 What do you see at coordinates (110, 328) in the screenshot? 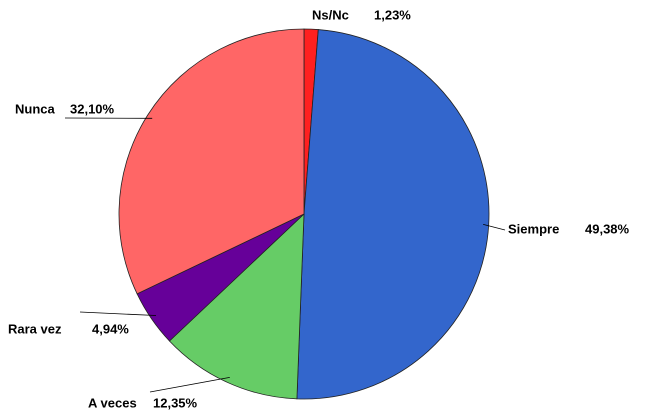
I see `slice-value-label: 4,94%` at bounding box center [110, 328].